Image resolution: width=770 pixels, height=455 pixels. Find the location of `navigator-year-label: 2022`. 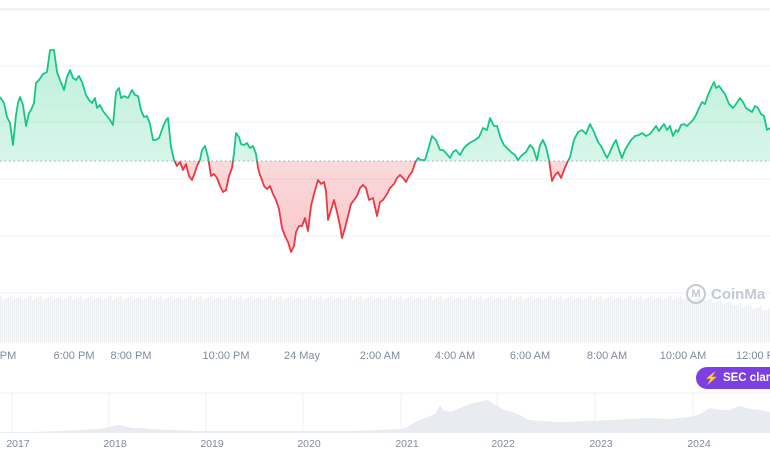

navigator-year-label: 2022 is located at coordinates (503, 444).